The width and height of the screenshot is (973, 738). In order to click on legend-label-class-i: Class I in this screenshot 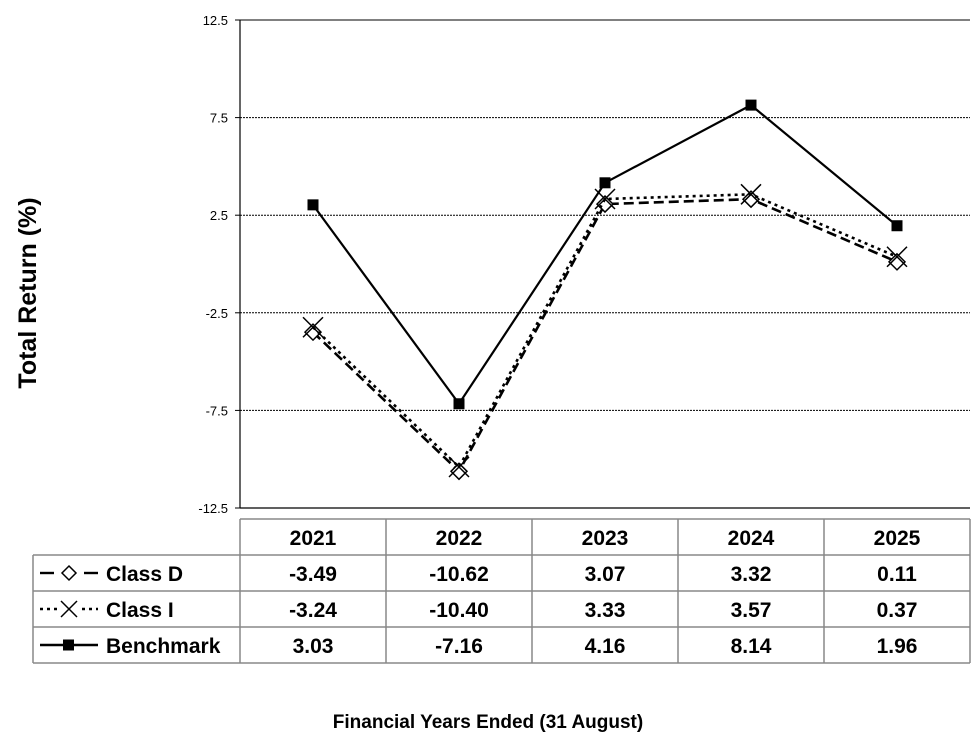, I will do `click(140, 610)`.